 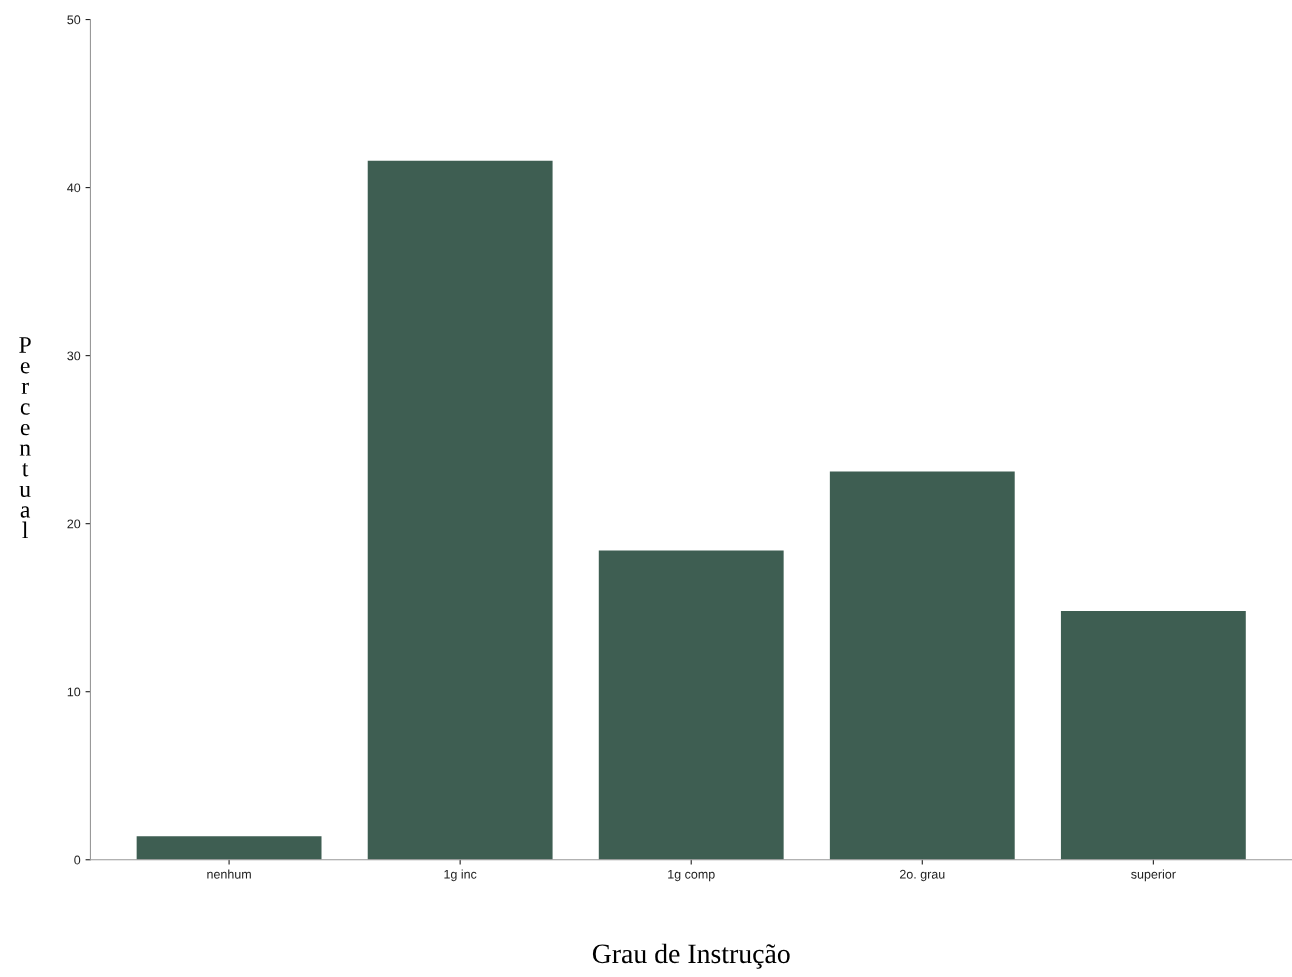 What do you see at coordinates (691, 875) in the screenshot?
I see `x-tick-label: 1g comp` at bounding box center [691, 875].